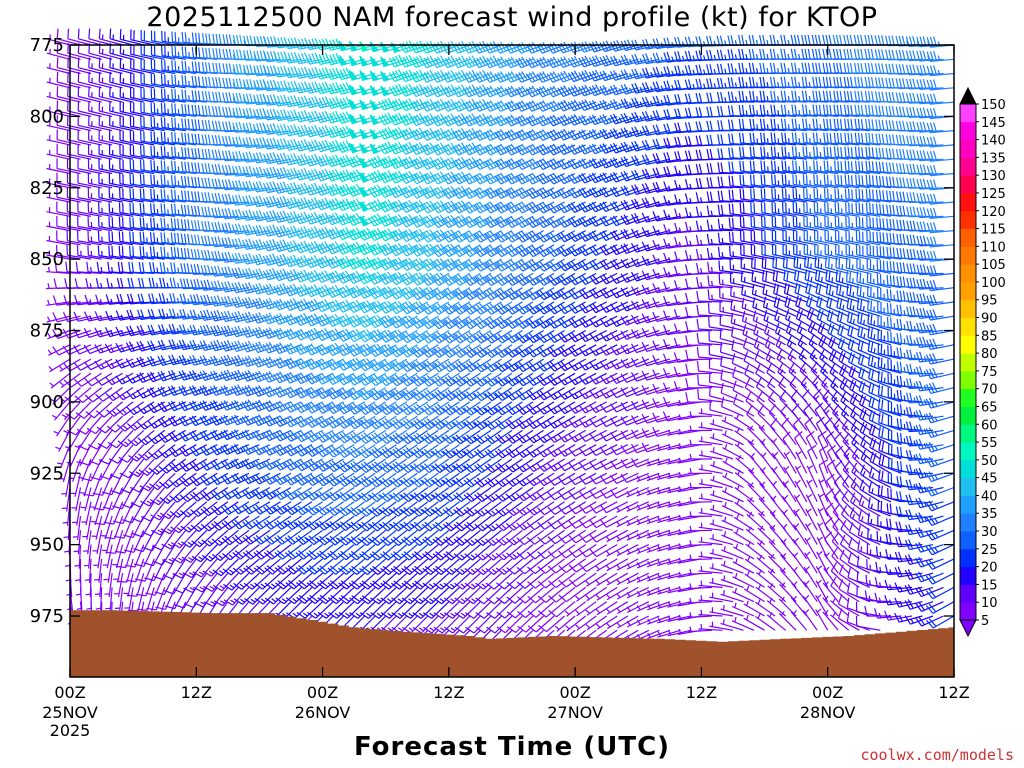 This screenshot has height=768, width=1024. I want to click on colorbar-label: 65, so click(989, 407).